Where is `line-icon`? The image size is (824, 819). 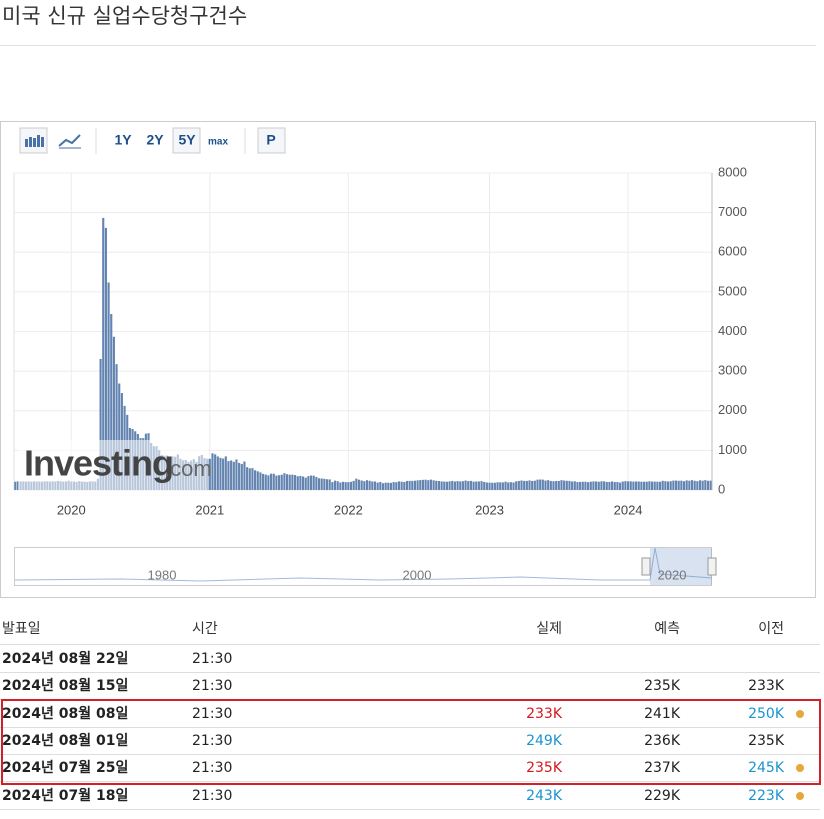 line-icon is located at coordinates (69, 140).